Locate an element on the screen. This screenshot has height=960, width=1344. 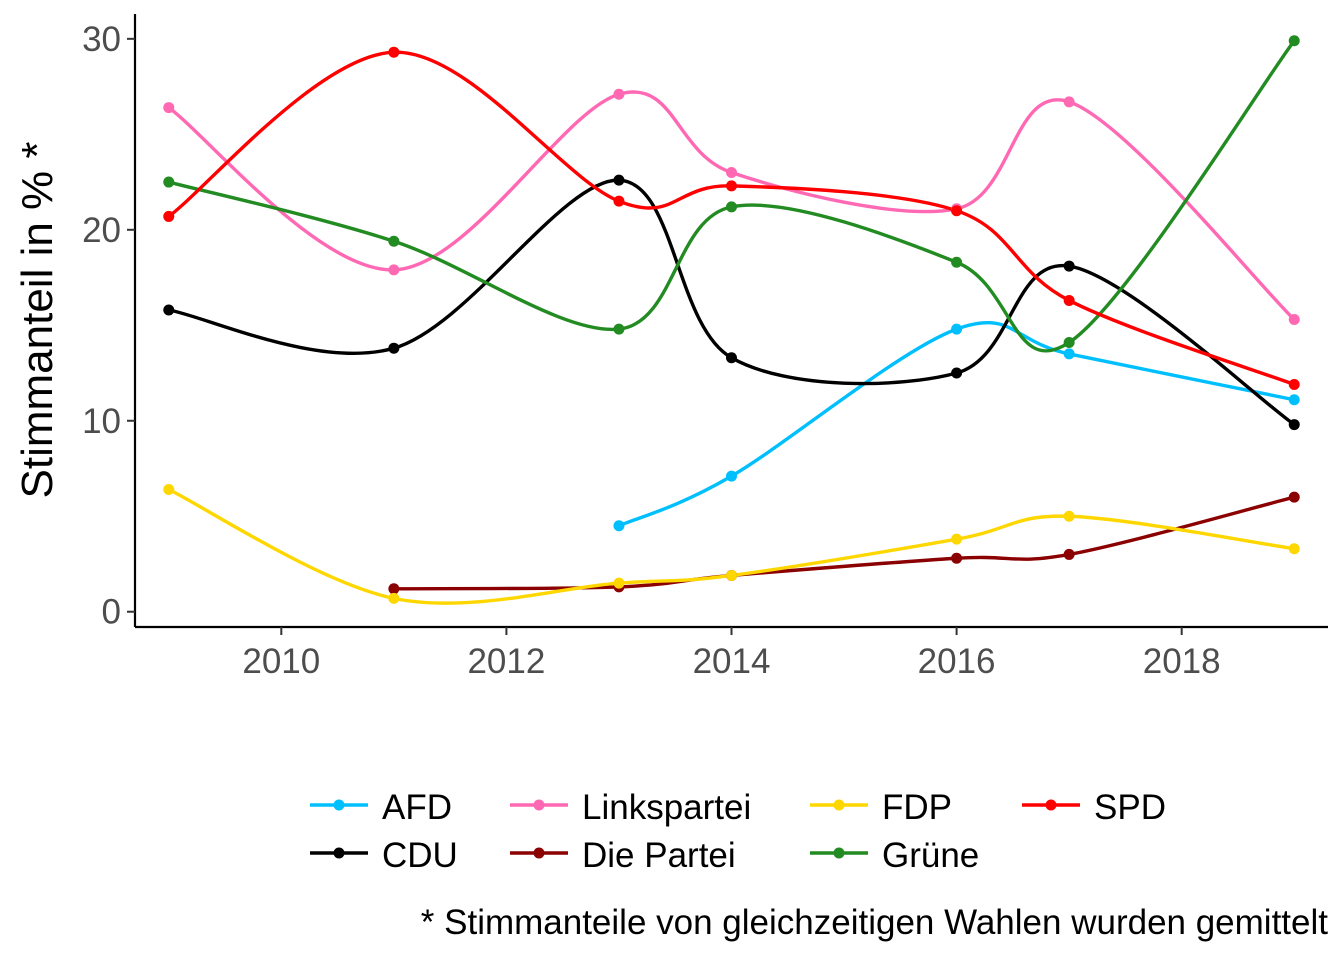
legend: AFD Linkspartei FDP SPD CDU Die Partei Grüne is located at coordinates (738, 831).